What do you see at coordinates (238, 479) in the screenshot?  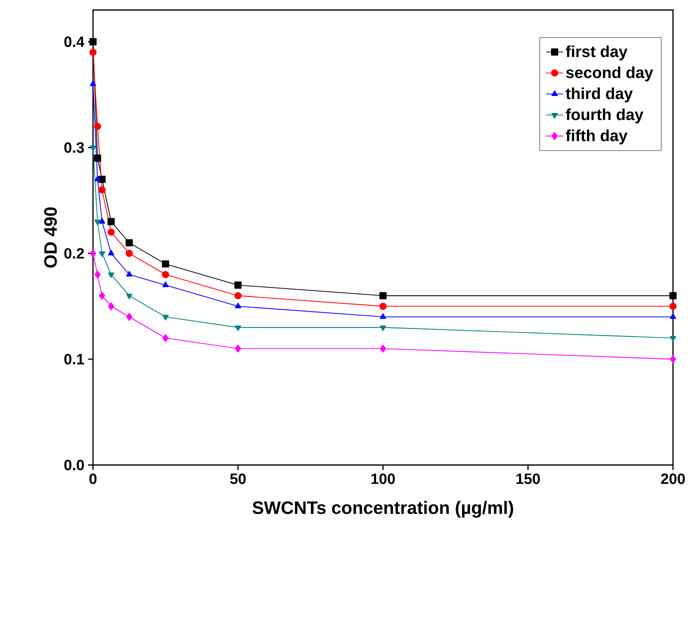 I see `x-tick-label: 50` at bounding box center [238, 479].